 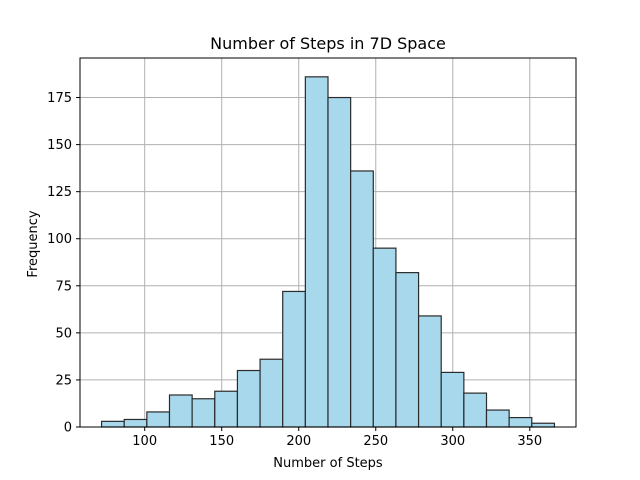 What do you see at coordinates (63, 380) in the screenshot?
I see `y-tick-label: 25` at bounding box center [63, 380].